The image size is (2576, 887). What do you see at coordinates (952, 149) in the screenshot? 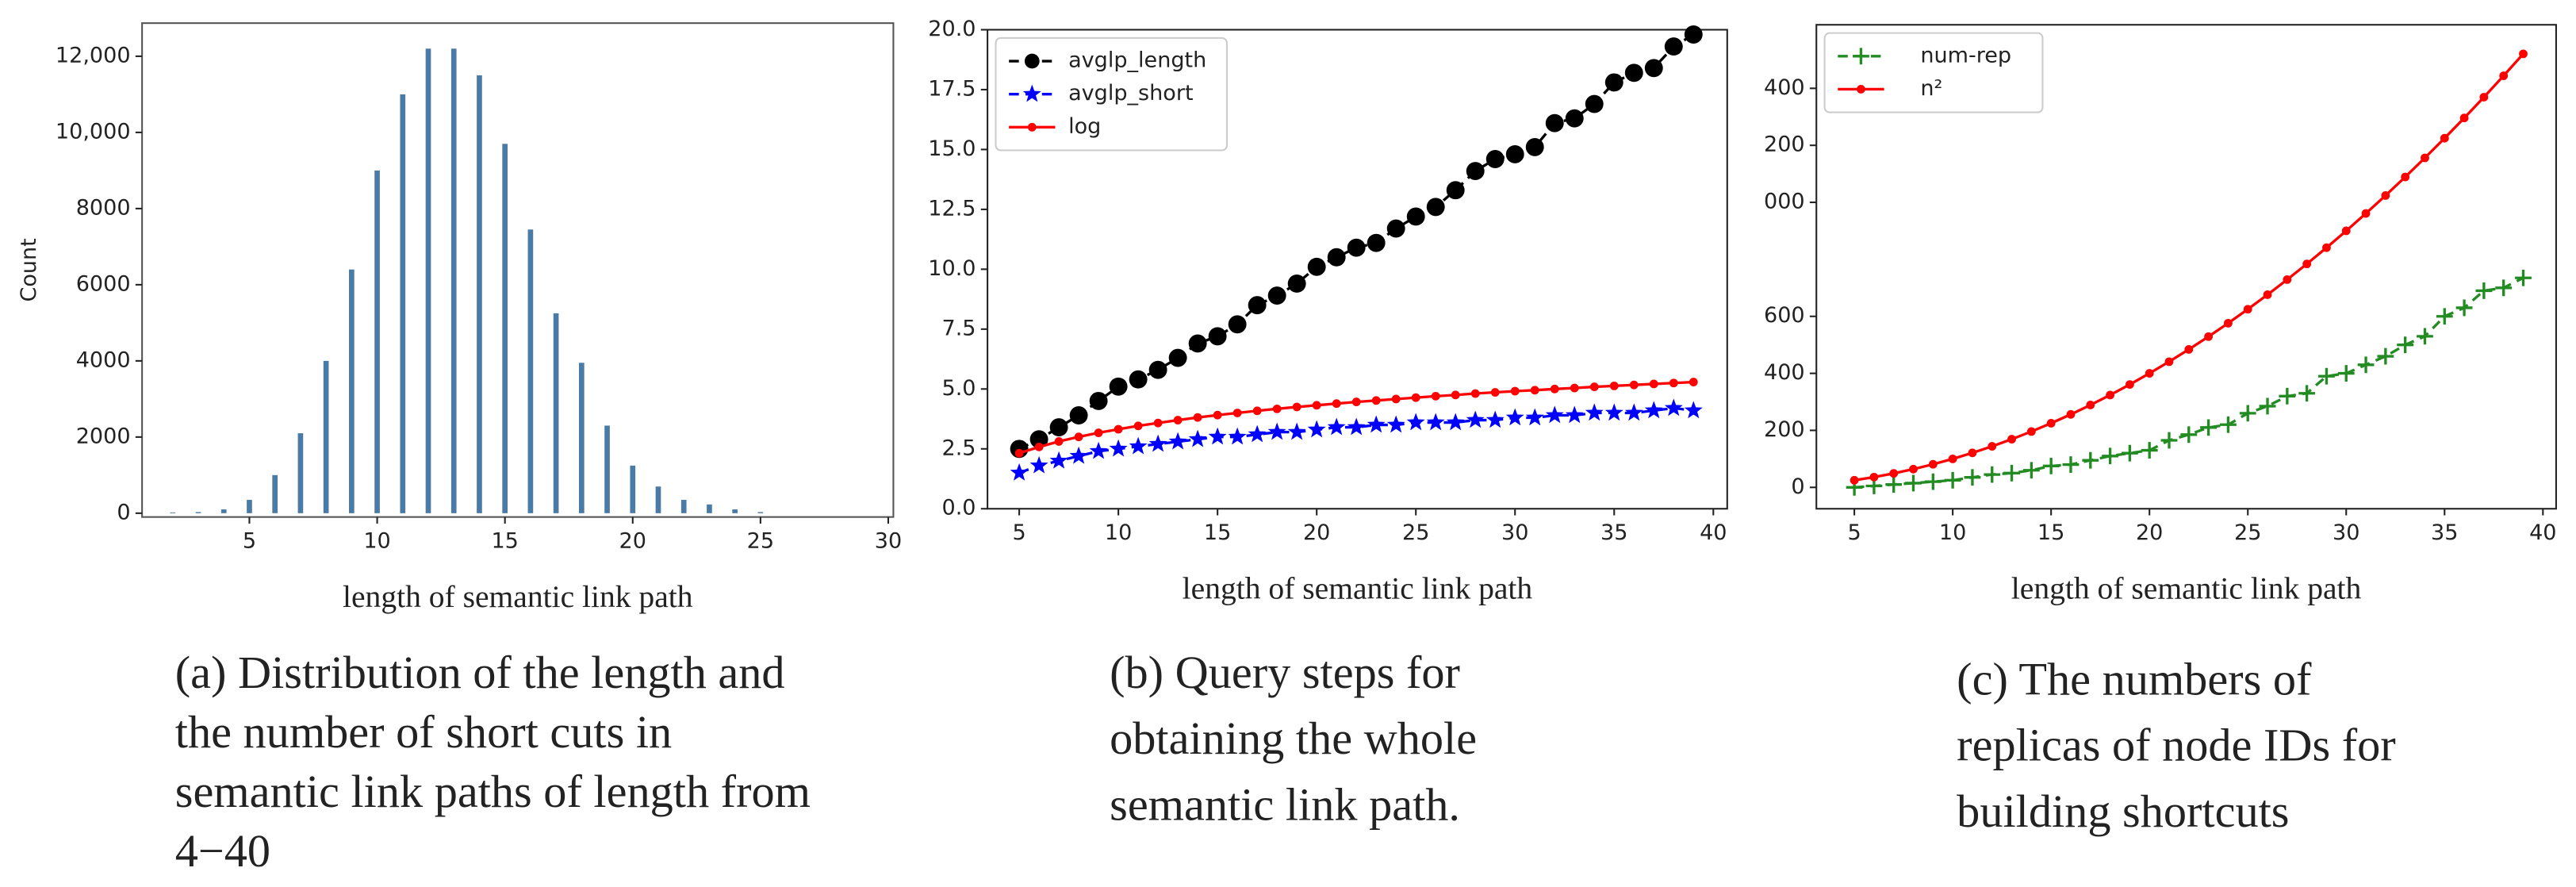
I see `y-tick-label: 15.0` at bounding box center [952, 149].